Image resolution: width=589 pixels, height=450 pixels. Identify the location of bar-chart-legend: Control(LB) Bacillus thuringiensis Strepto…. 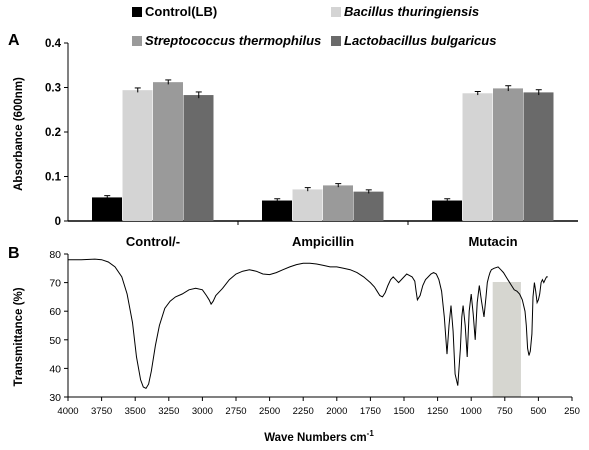
(314, 26).